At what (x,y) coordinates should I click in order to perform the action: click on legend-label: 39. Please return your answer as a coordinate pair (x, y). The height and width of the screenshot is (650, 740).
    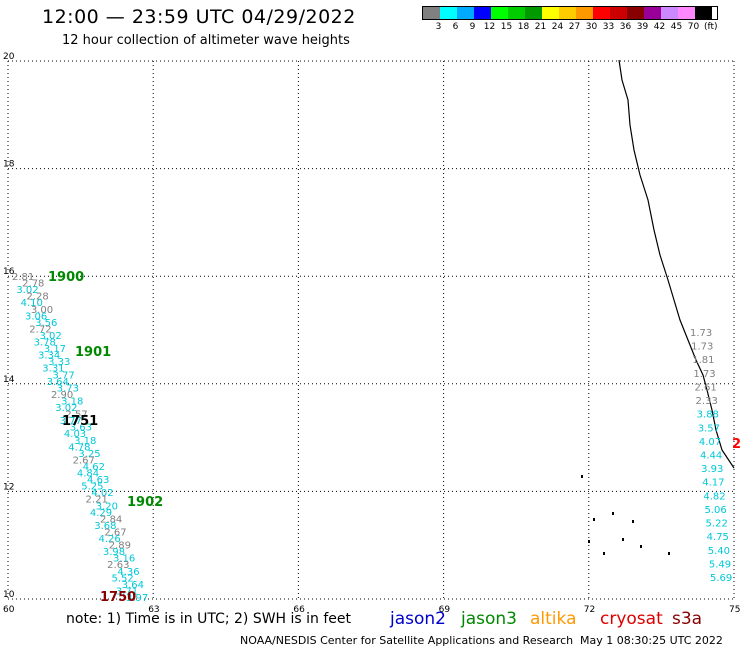
    Looking at the image, I should click on (642, 27).